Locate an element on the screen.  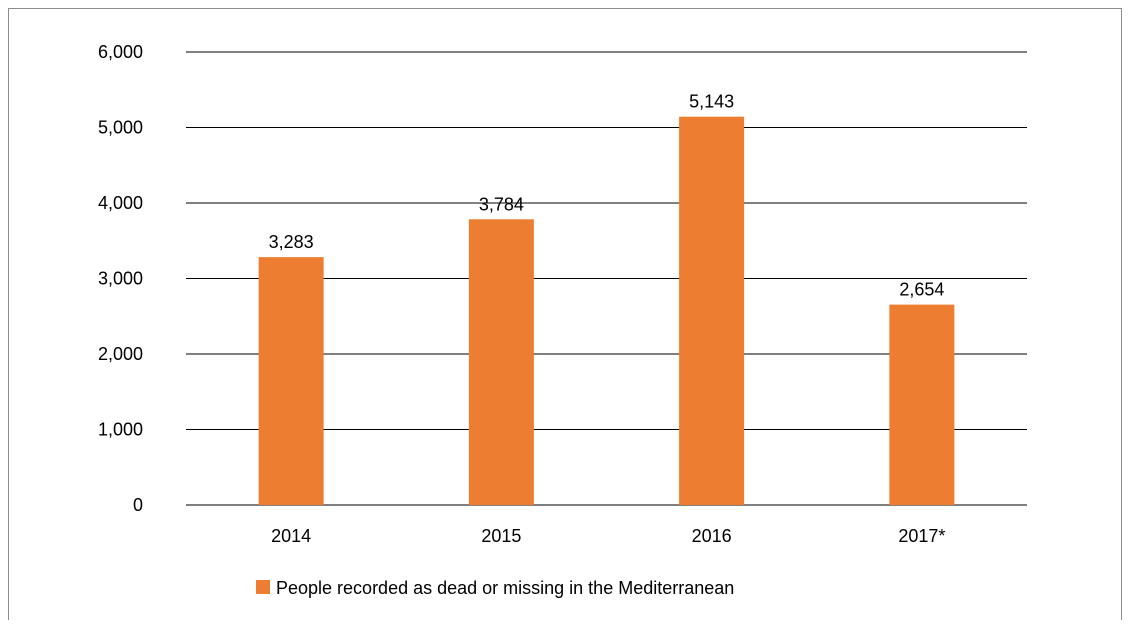
bar-value-label: 3,784 is located at coordinates (501, 204).